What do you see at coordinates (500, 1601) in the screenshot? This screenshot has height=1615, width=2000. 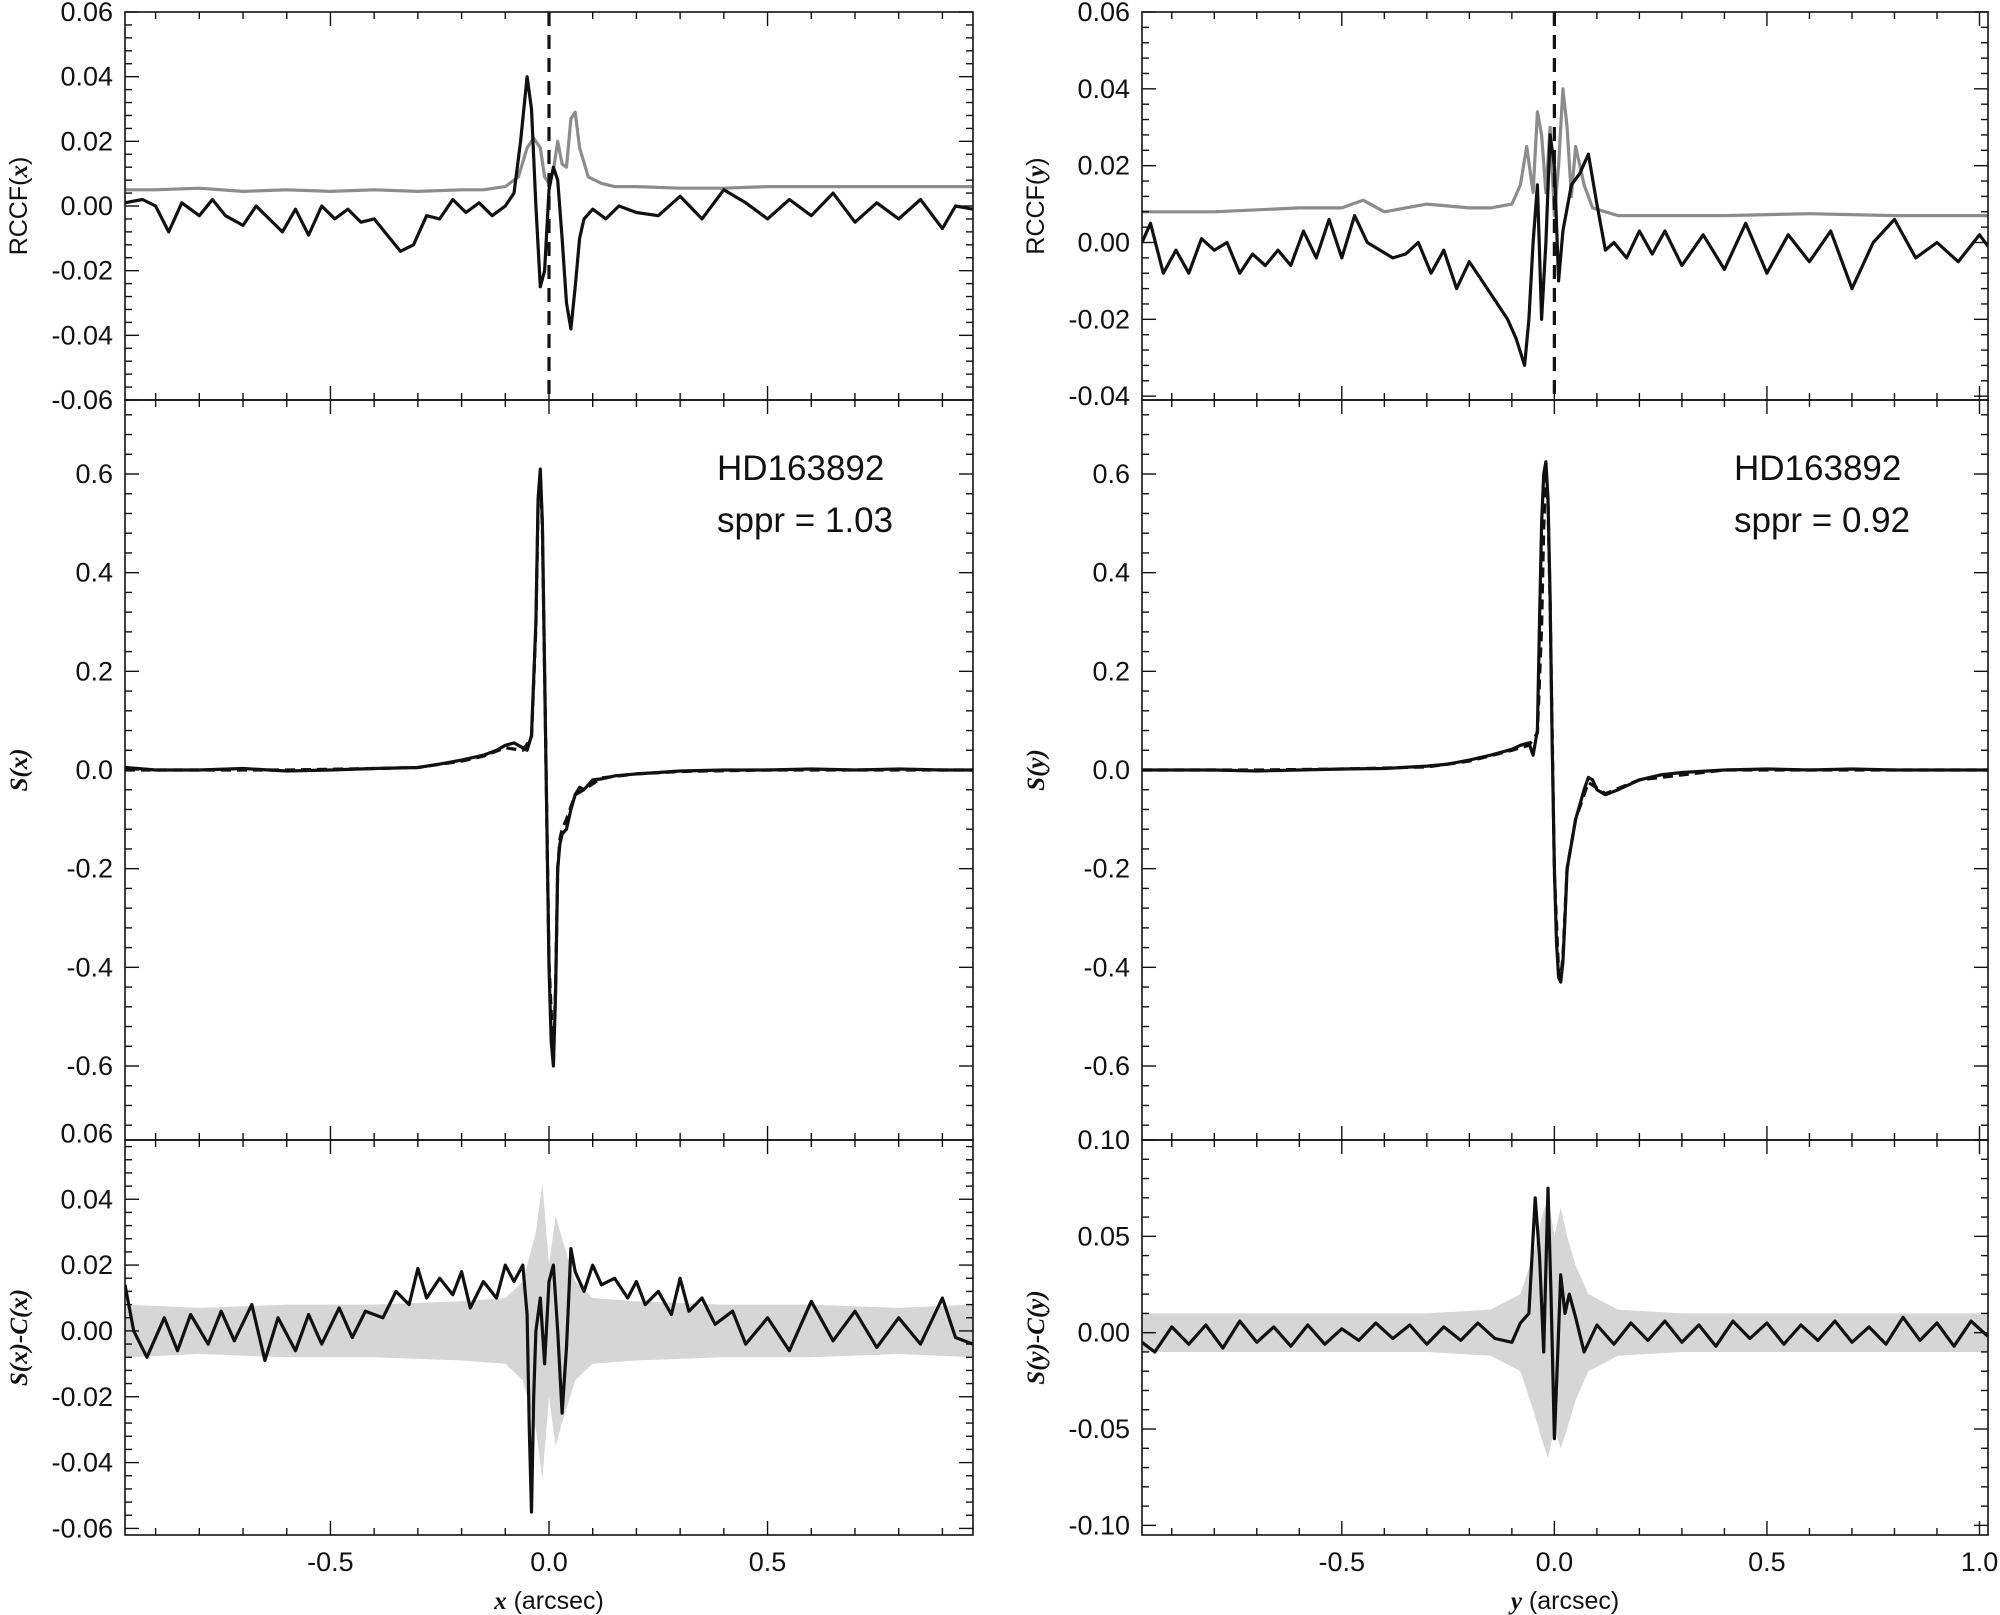 I see `x-axis-variable: x` at bounding box center [500, 1601].